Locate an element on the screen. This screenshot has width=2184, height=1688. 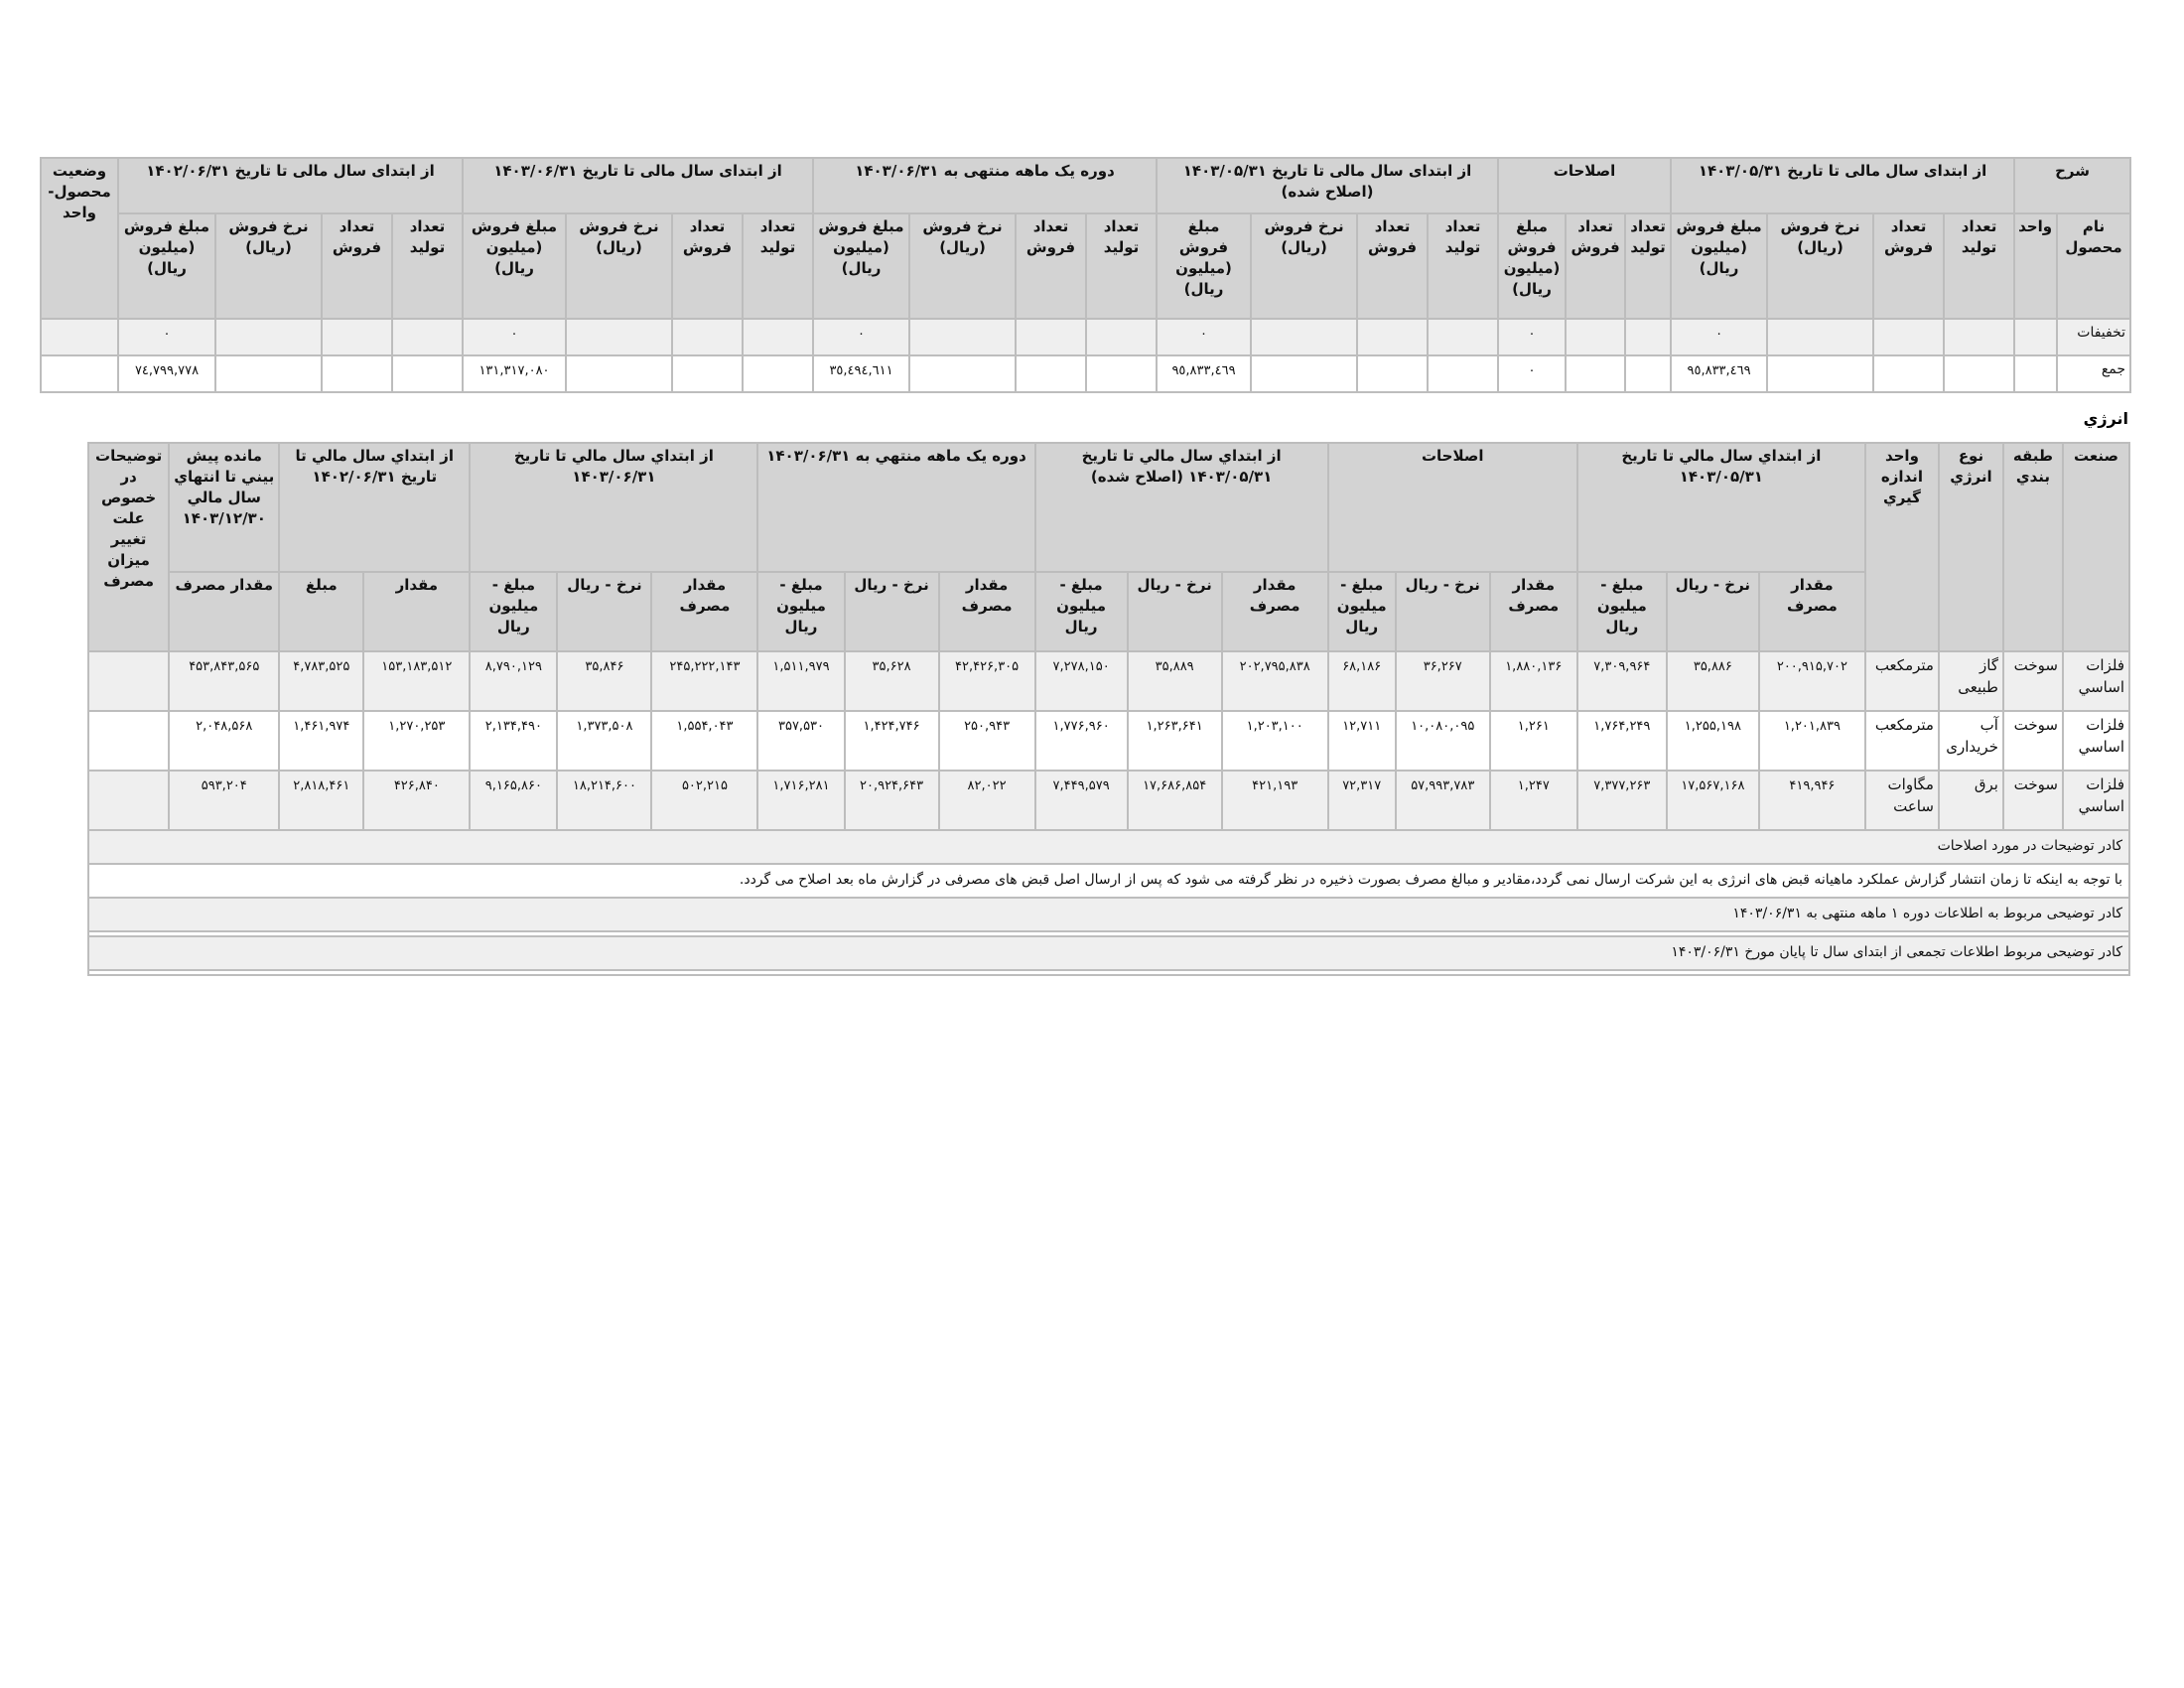
table-cell: ۲۴۵,۲۲۲,۱۴۳ is located at coordinates (704, 681).